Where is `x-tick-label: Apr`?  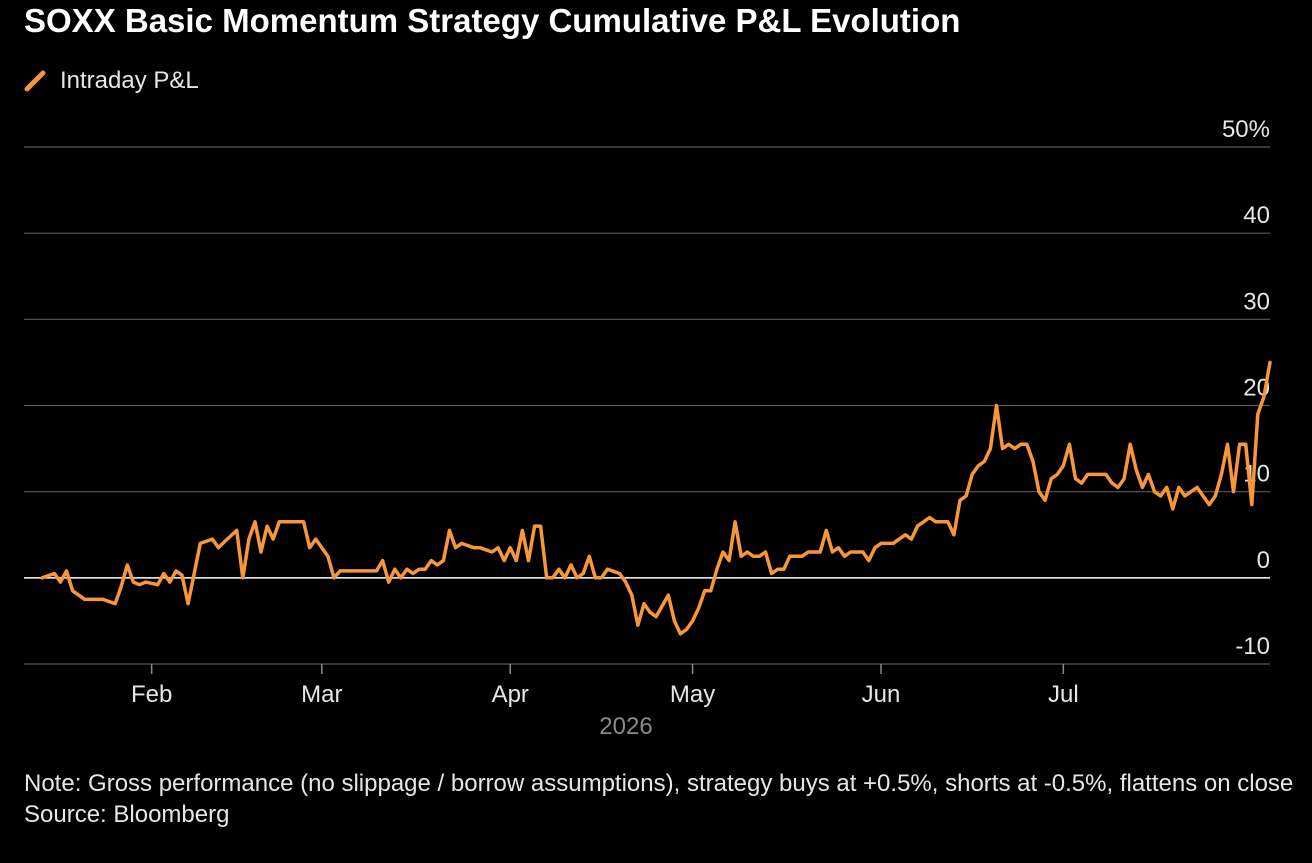 x-tick-label: Apr is located at coordinates (510, 694).